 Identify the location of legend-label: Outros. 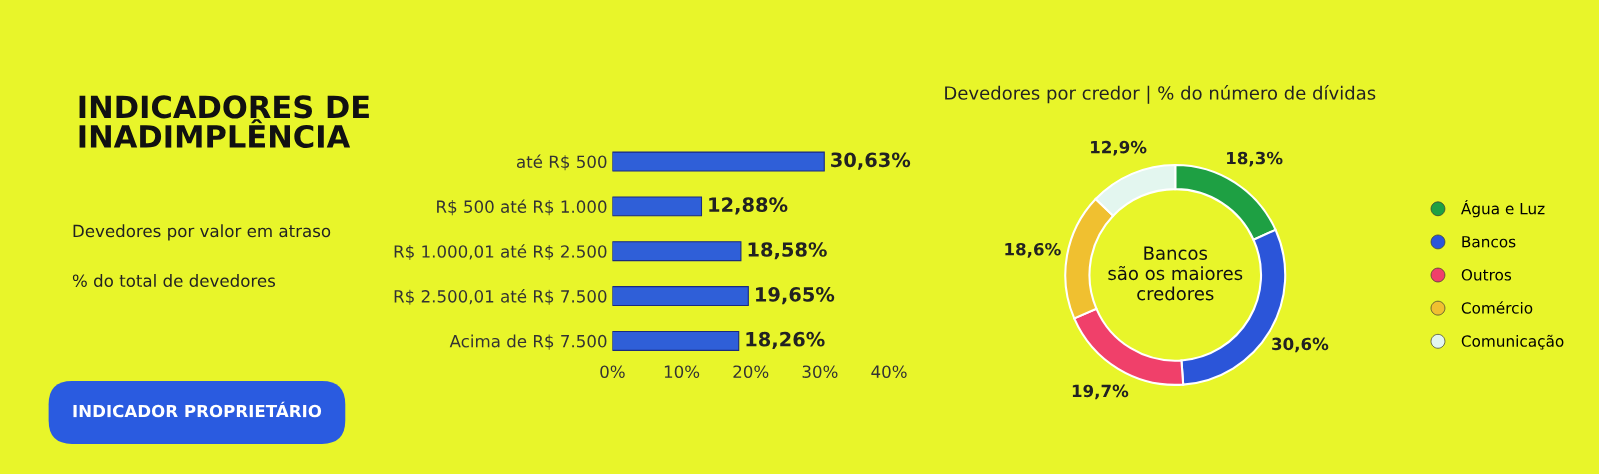
(1486, 275).